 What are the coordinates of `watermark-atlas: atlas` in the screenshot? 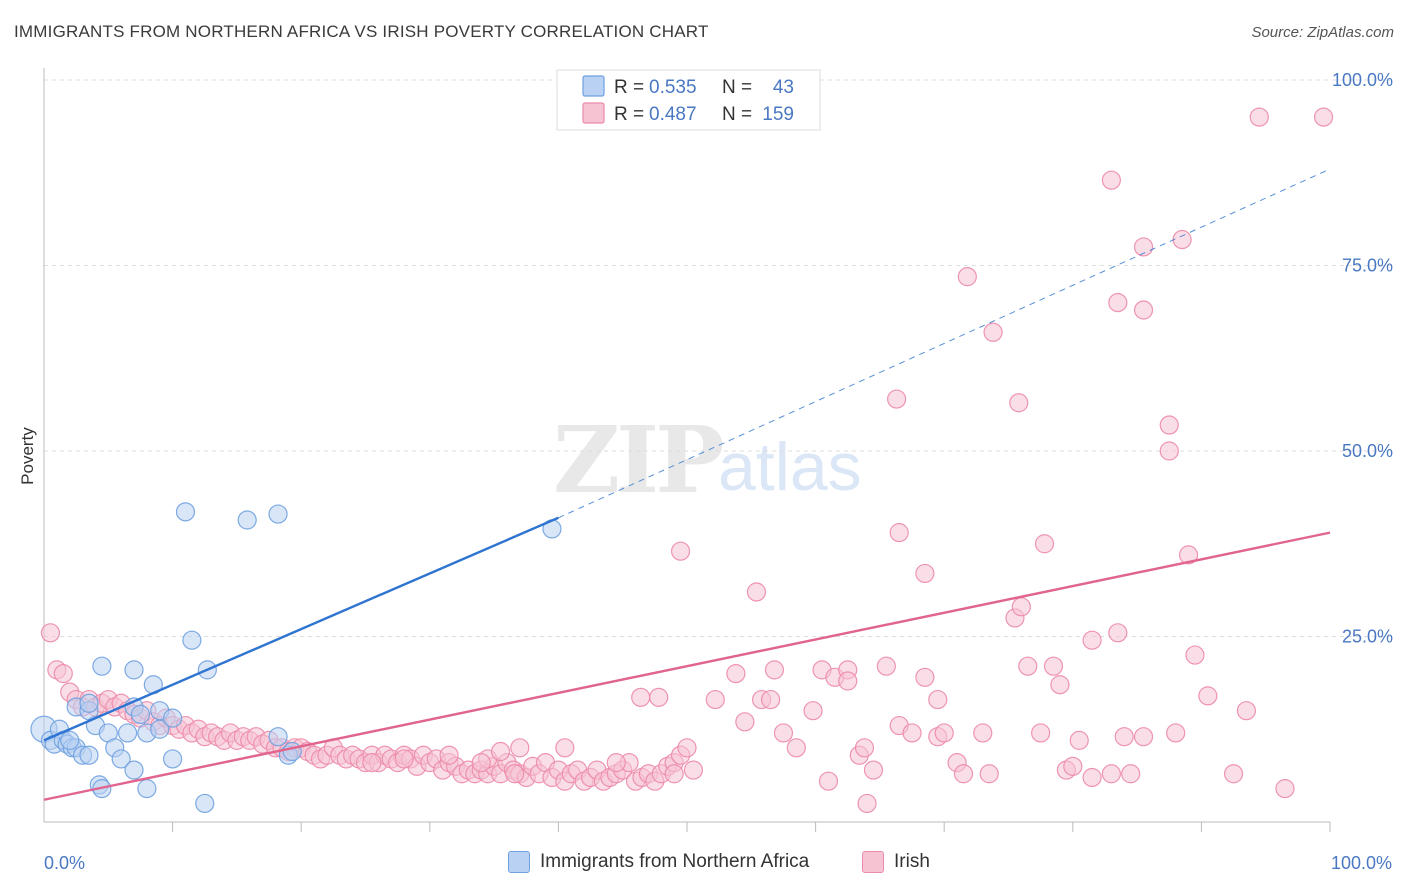 It's located at (790, 467).